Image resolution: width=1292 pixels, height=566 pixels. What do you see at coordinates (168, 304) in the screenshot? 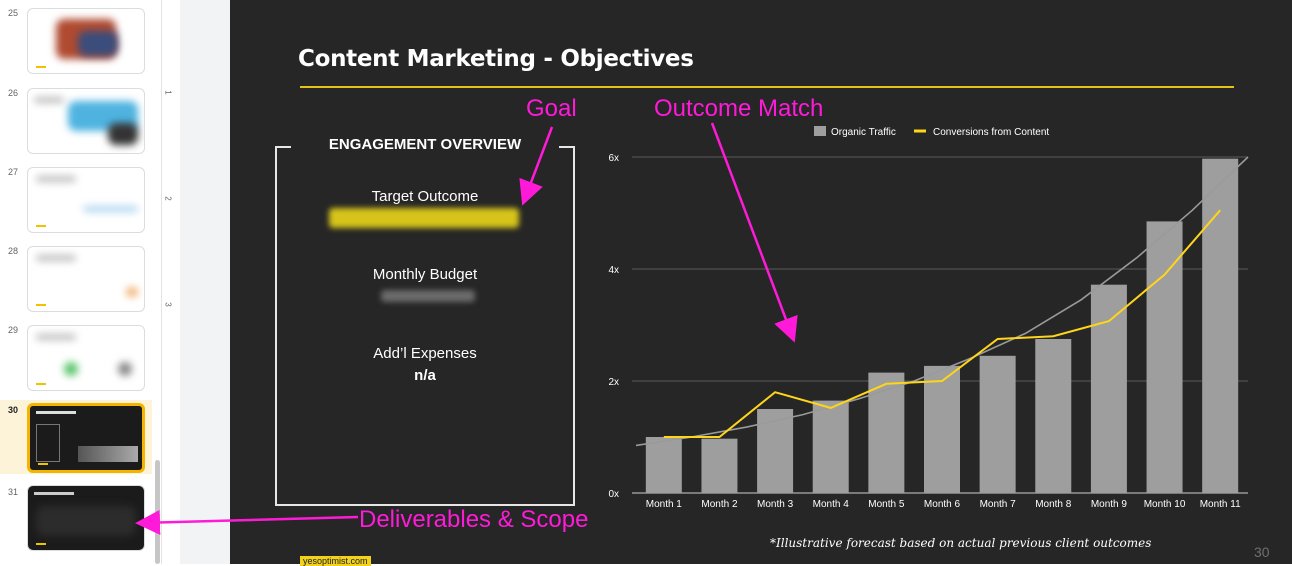
I see `ruler-number: 3` at bounding box center [168, 304].